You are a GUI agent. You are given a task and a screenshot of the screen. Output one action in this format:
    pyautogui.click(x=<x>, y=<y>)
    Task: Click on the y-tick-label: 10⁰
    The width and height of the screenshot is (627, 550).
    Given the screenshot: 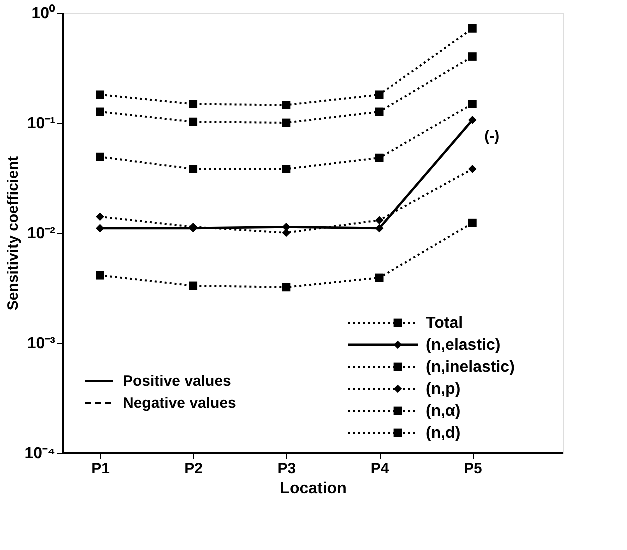 What is the action you would take?
    pyautogui.click(x=44, y=13)
    